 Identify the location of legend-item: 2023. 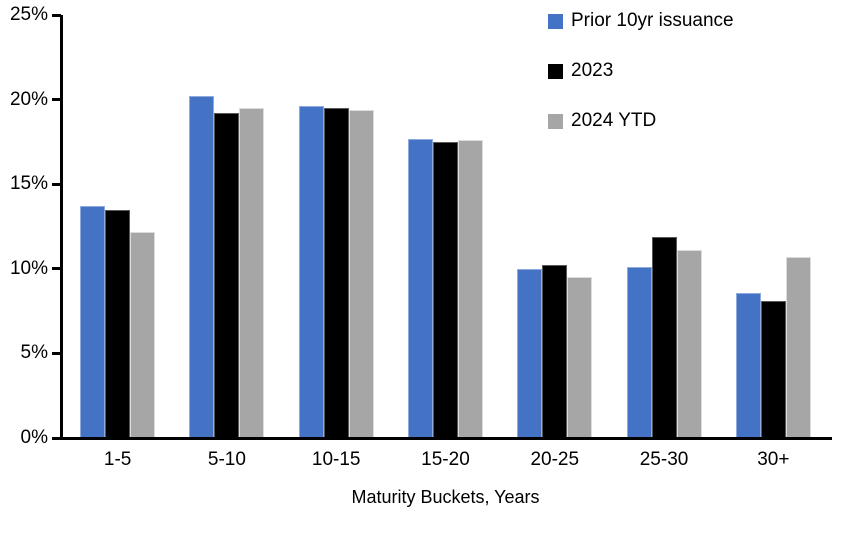
(641, 71).